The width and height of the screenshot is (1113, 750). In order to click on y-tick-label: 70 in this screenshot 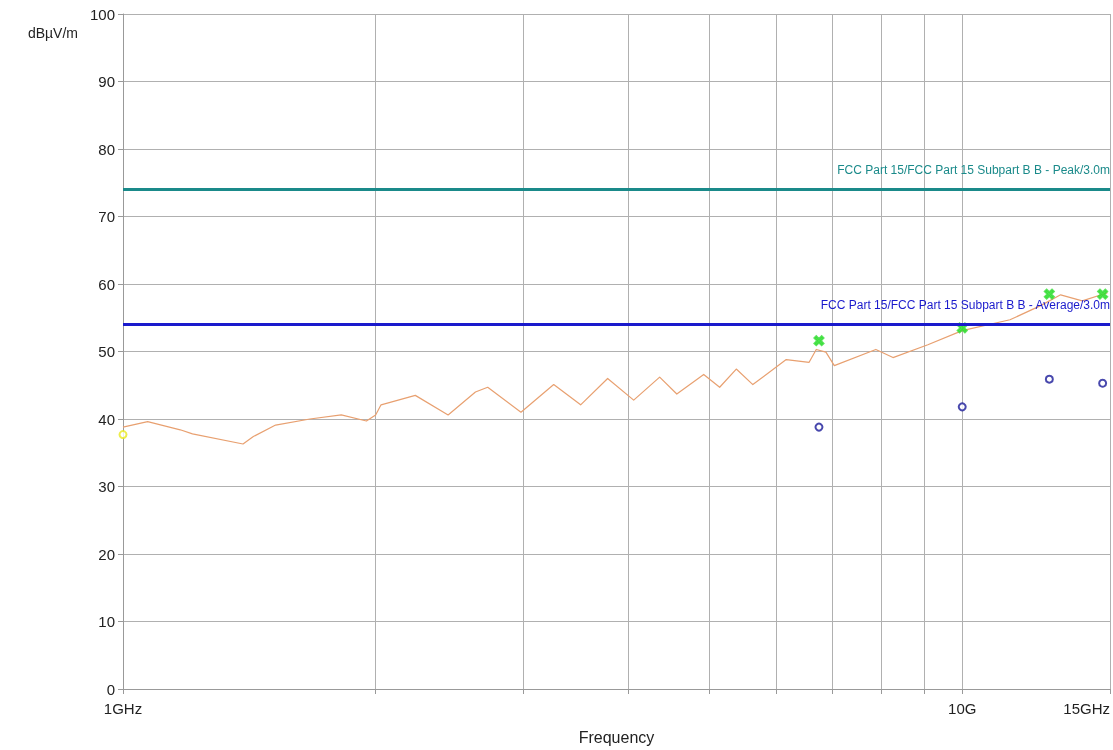, I will do `click(106, 216)`.